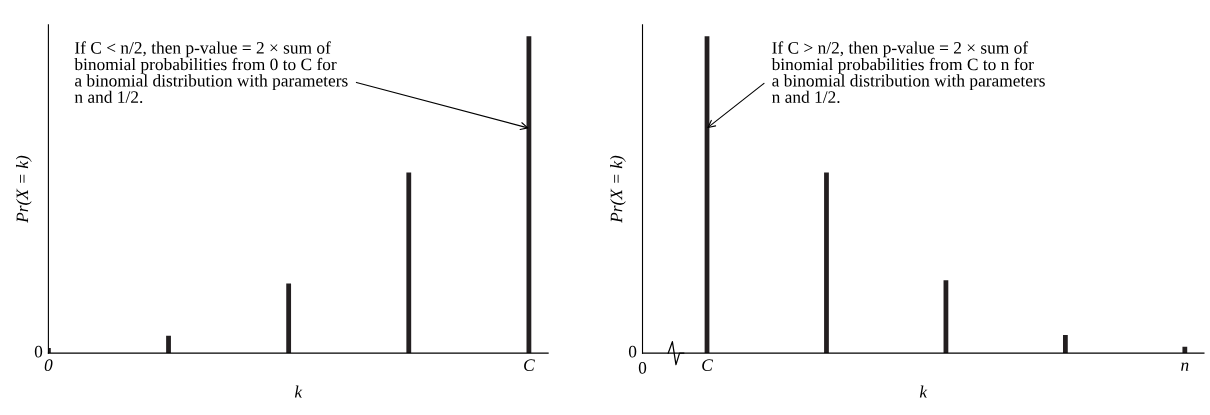  What do you see at coordinates (48, 365) in the screenshot?
I see `x-tick-label: 0` at bounding box center [48, 365].